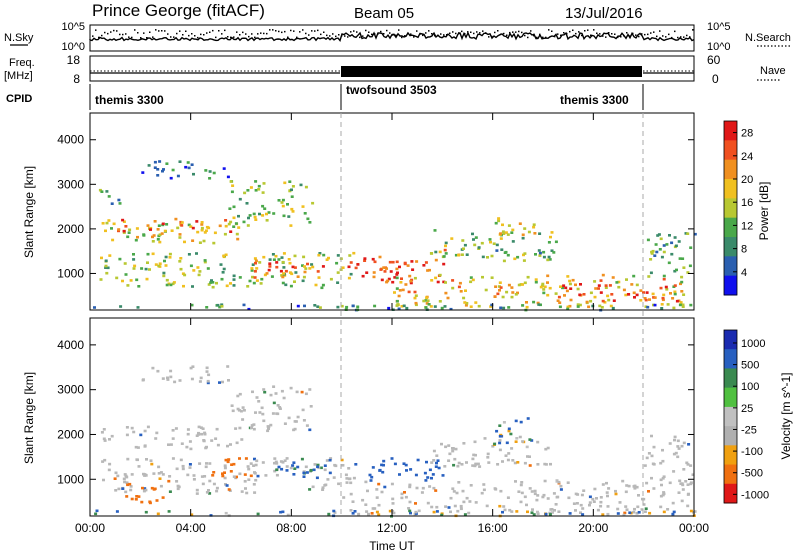 The height and width of the screenshot is (554, 800). What do you see at coordinates (384, 13) in the screenshot?
I see `beam-title: Beam 05` at bounding box center [384, 13].